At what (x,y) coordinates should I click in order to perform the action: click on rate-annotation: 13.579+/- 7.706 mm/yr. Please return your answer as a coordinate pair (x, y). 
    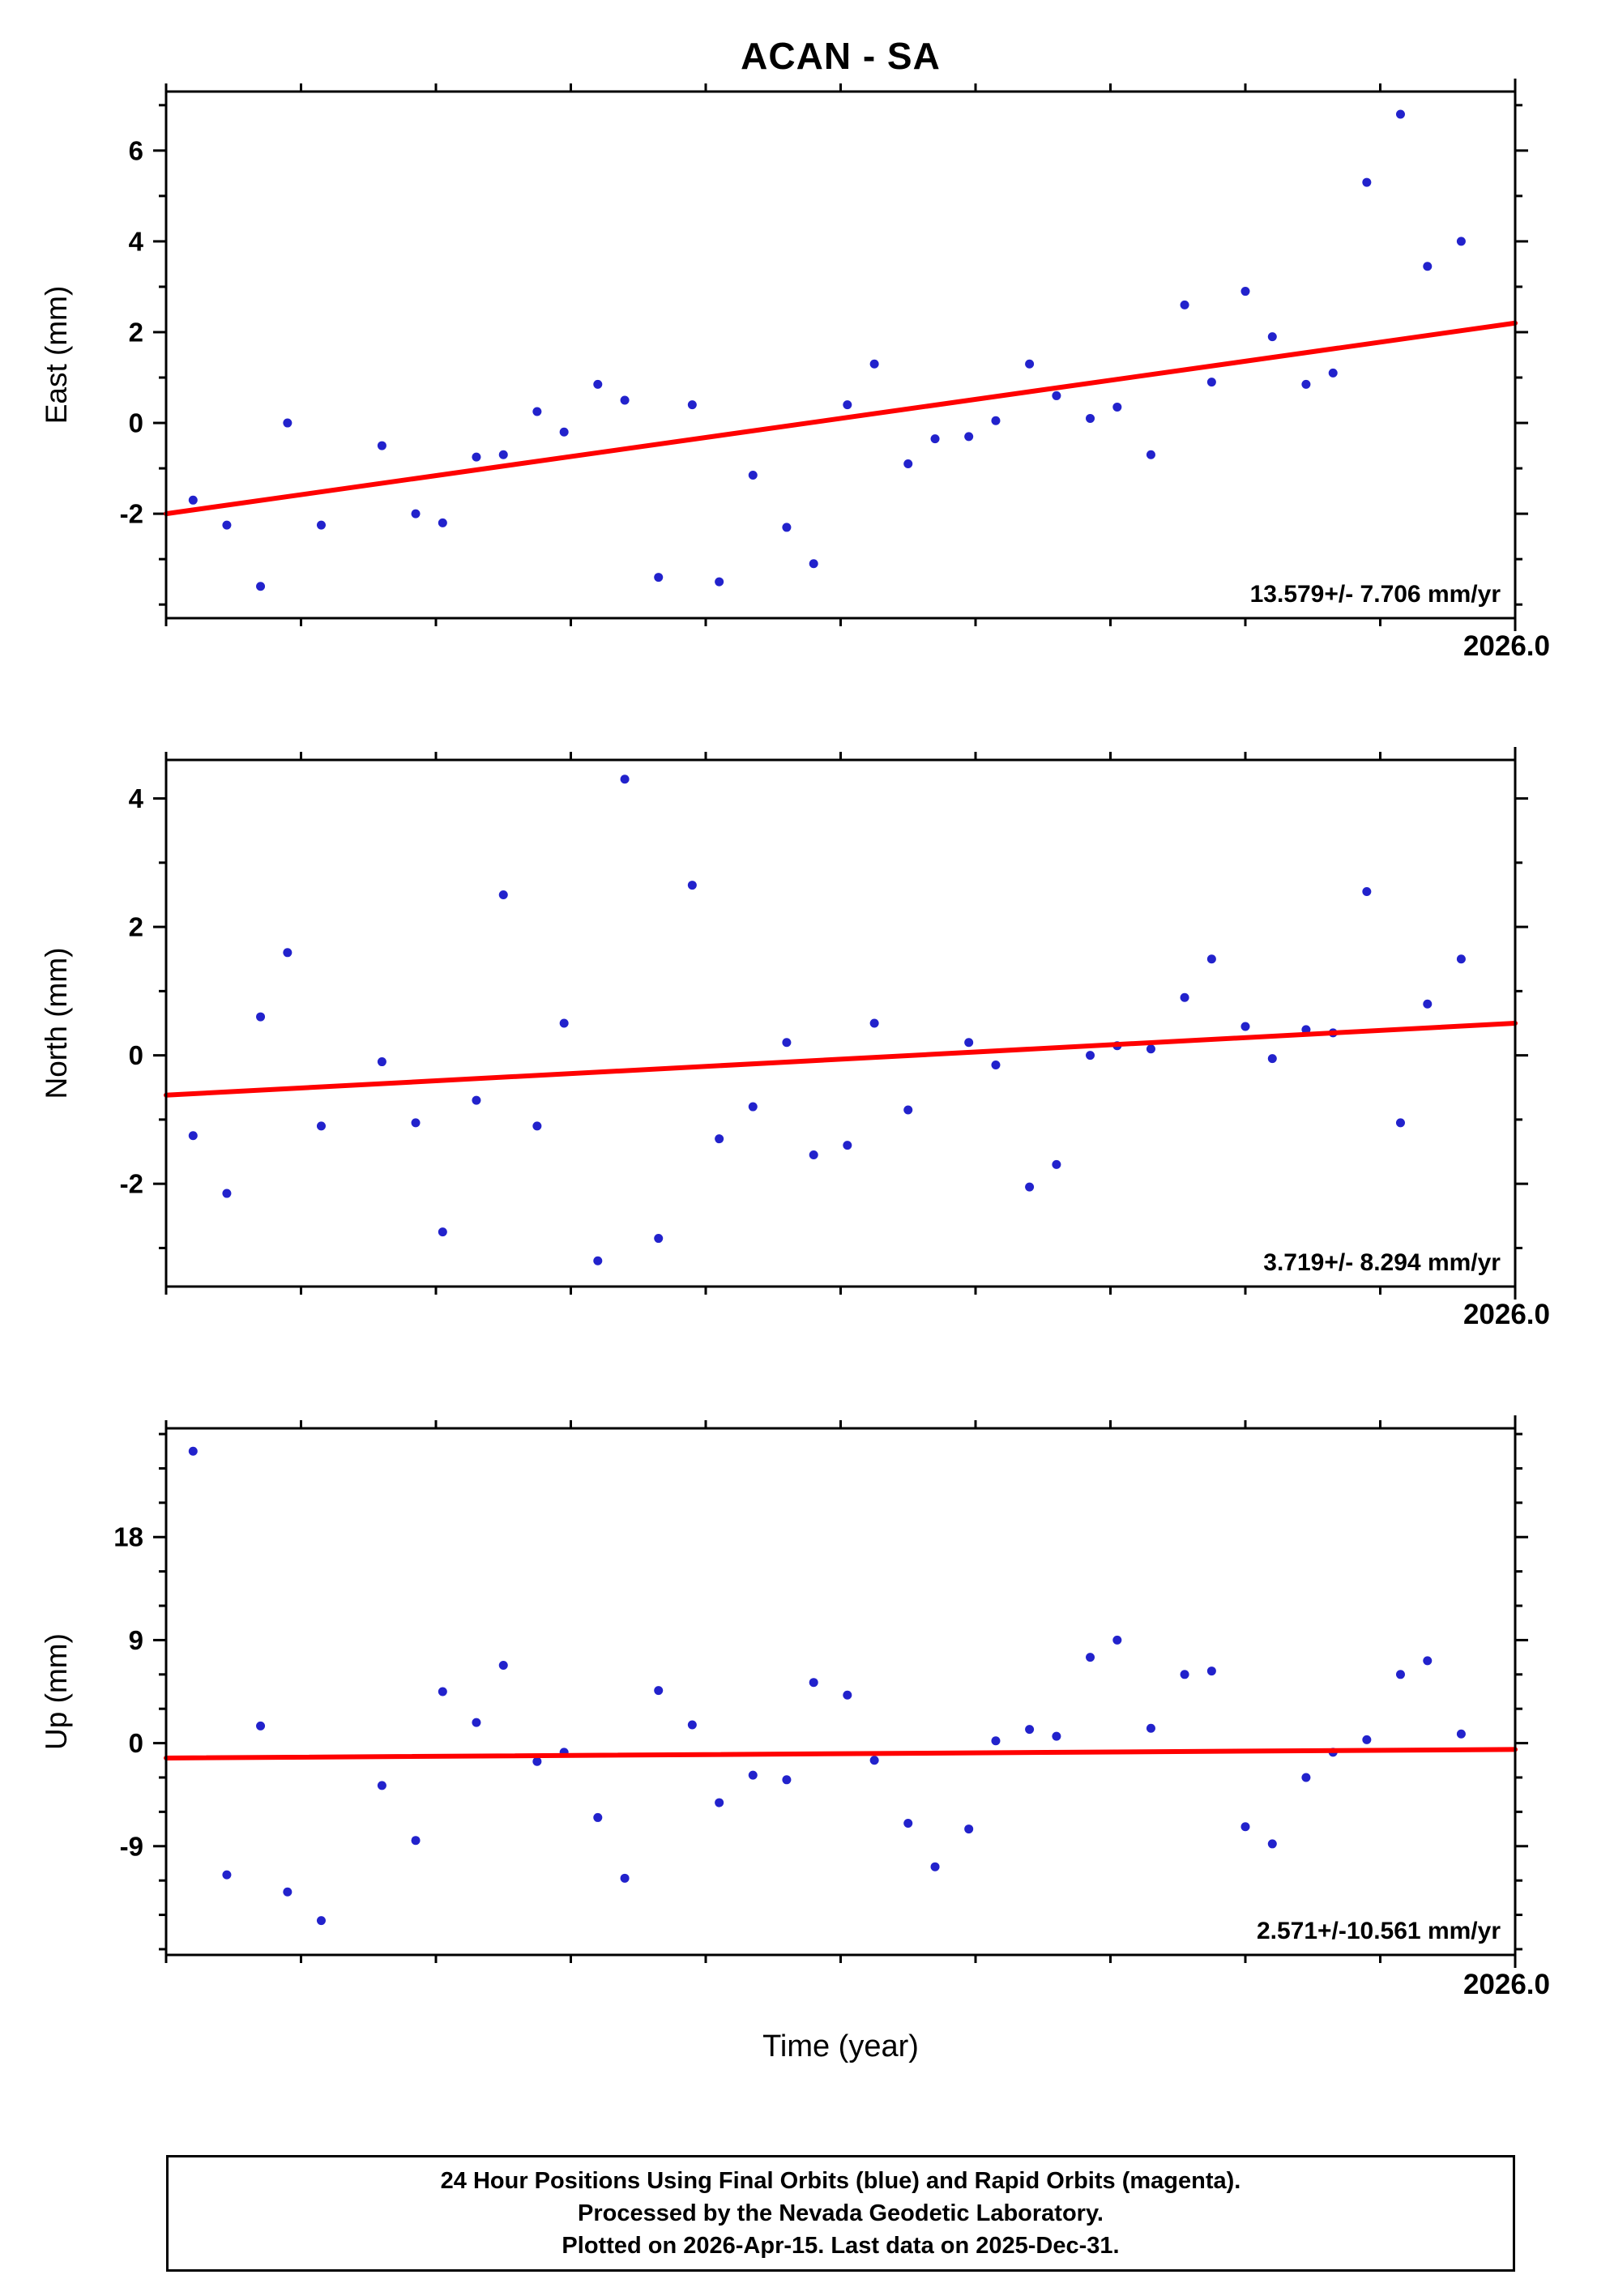
    Looking at the image, I should click on (1375, 594).